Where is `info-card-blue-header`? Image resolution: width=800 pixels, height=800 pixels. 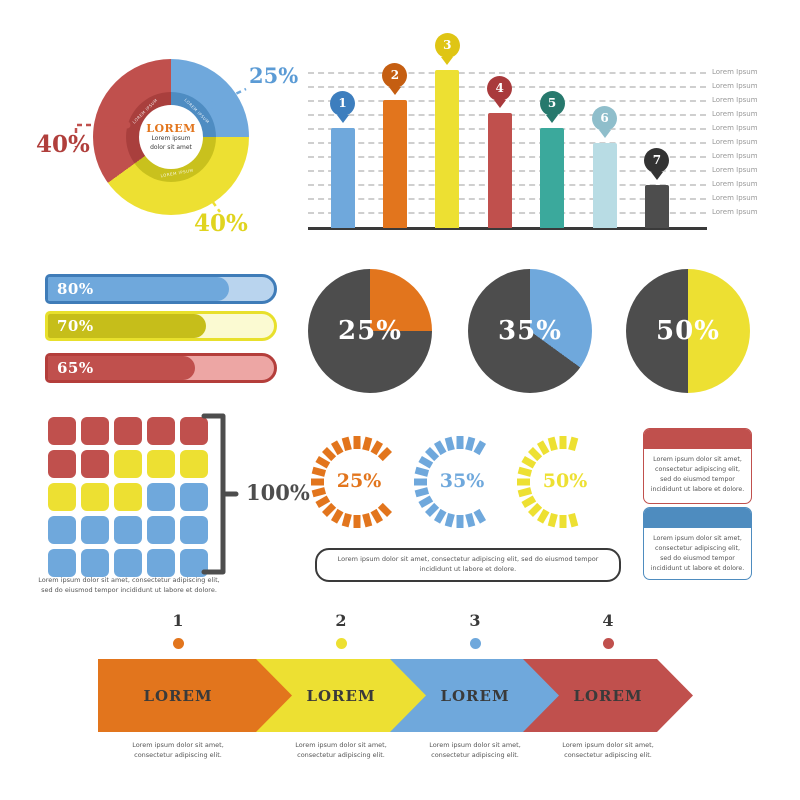
info-card-blue-header is located at coordinates (697, 518).